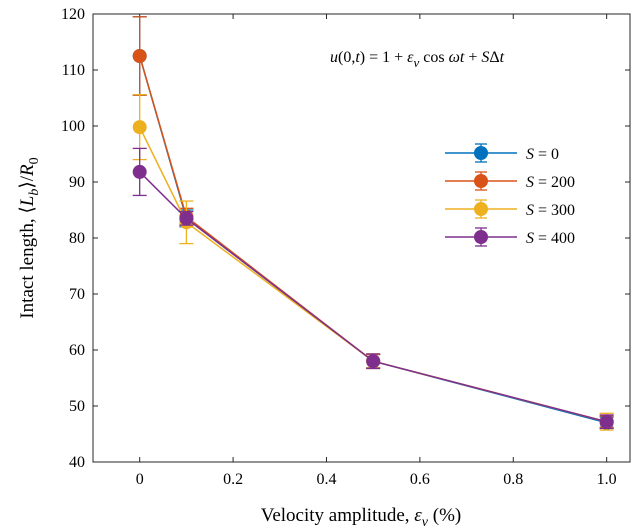 Image resolution: width=633 pixels, height=531 pixels. I want to click on x-tick-label: 1.0, so click(607, 479).